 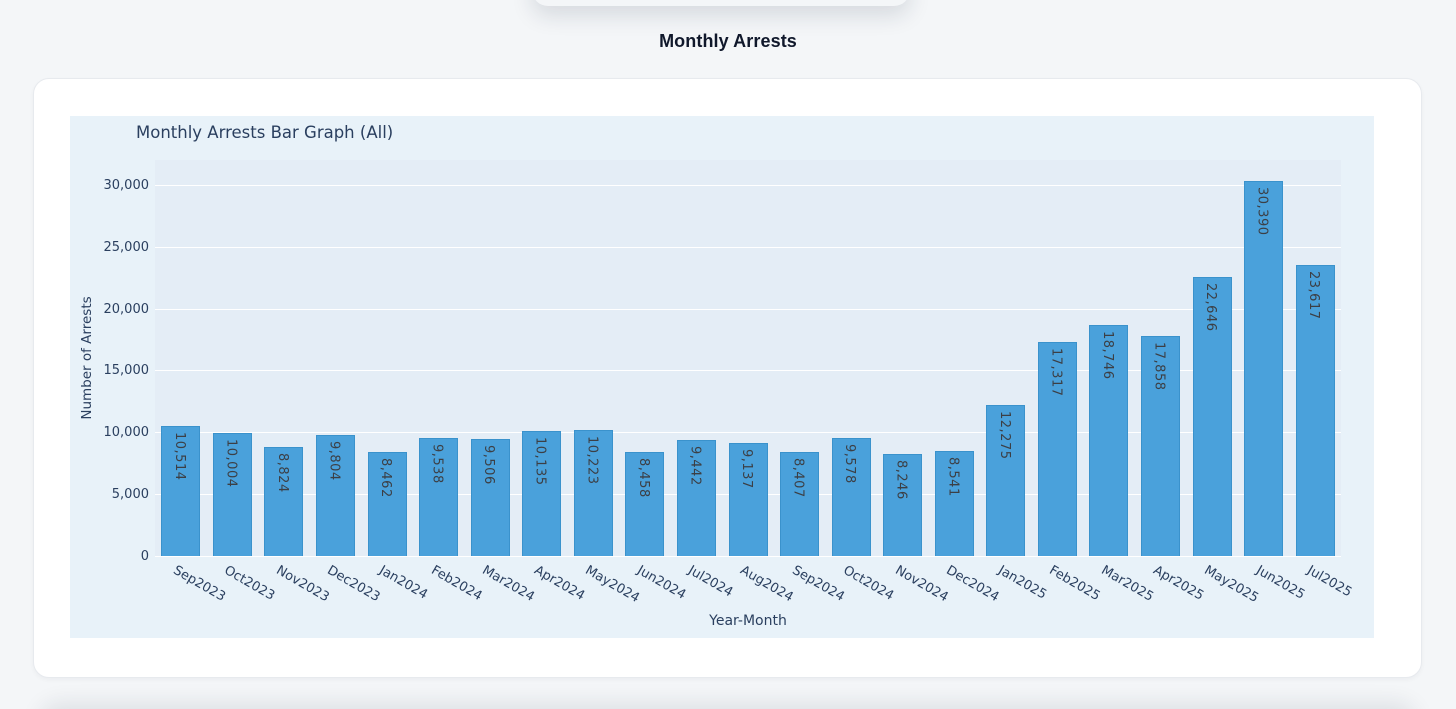 I want to click on x-tick-label: Nov2023, so click(x=302, y=584).